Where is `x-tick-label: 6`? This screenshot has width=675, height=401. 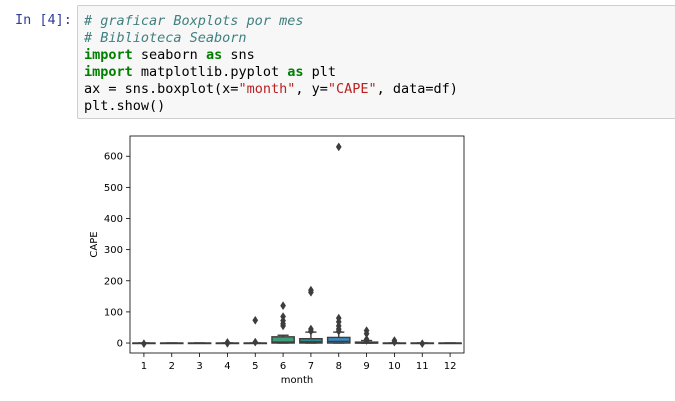 x-tick-label: 6 is located at coordinates (283, 366).